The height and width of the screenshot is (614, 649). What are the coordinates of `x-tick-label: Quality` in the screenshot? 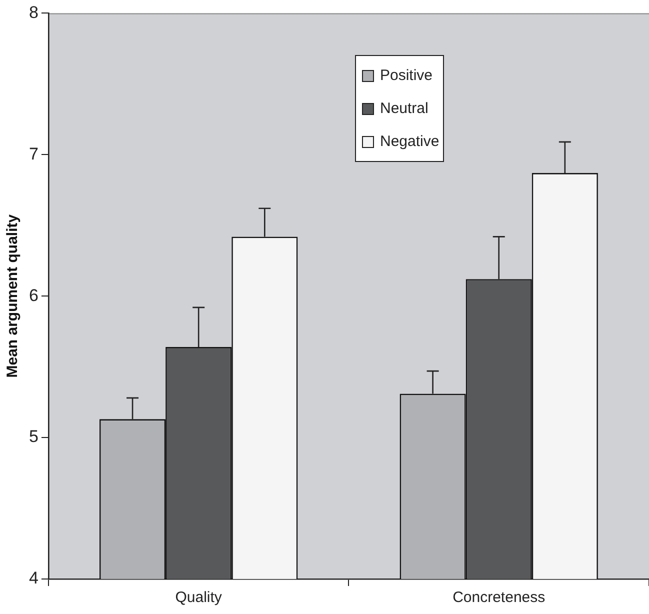 It's located at (198, 597).